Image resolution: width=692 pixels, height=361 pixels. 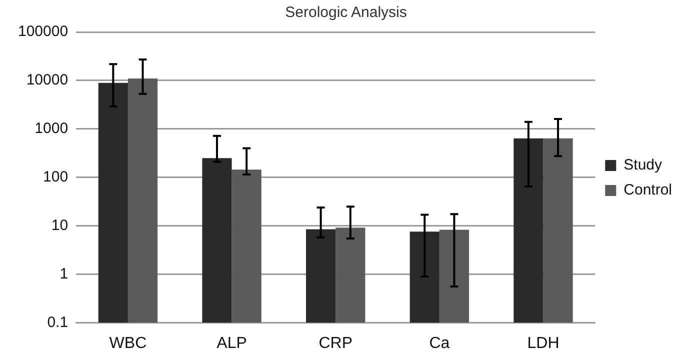 What do you see at coordinates (55, 177) in the screenshot?
I see `y-tick-label: 100` at bounding box center [55, 177].